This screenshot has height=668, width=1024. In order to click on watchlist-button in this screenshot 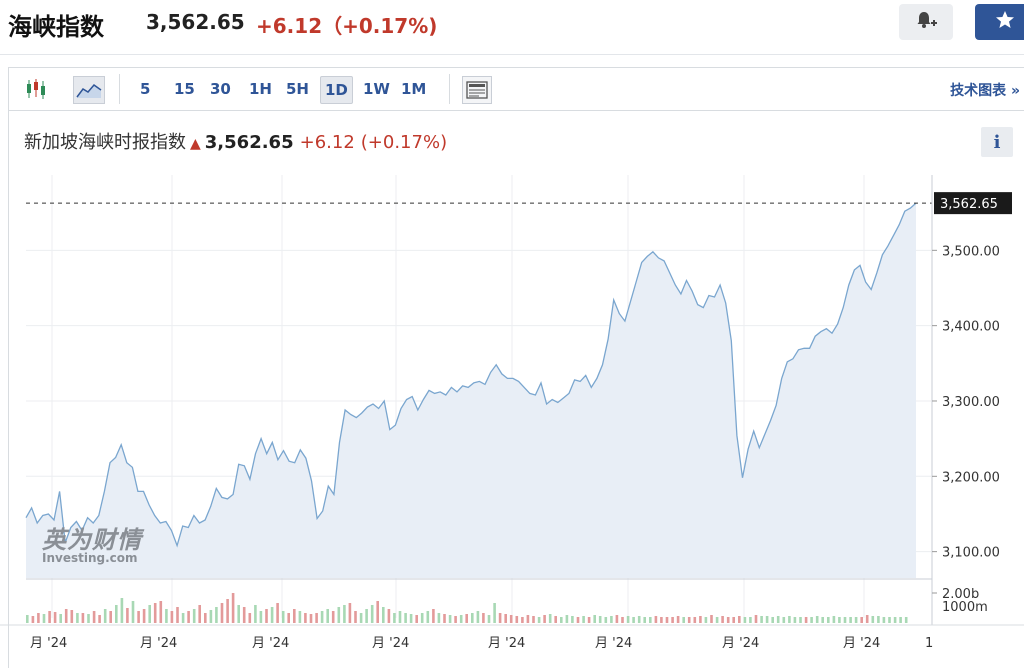, I will do `click(999, 22)`.